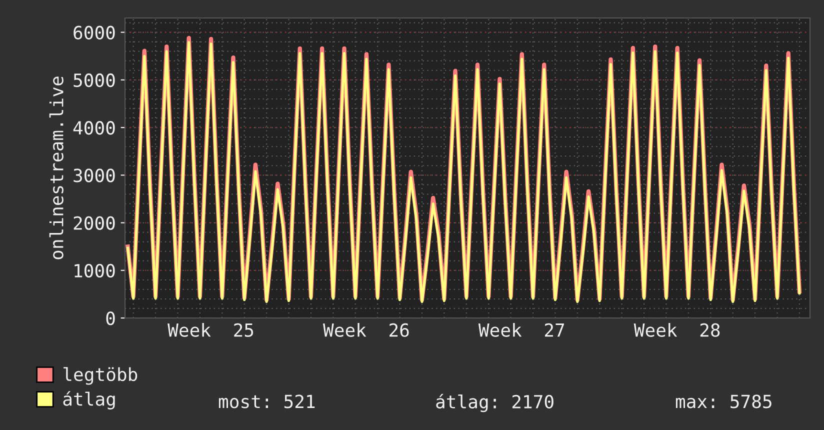  I want to click on y-tick-label: 0, so click(110, 319).